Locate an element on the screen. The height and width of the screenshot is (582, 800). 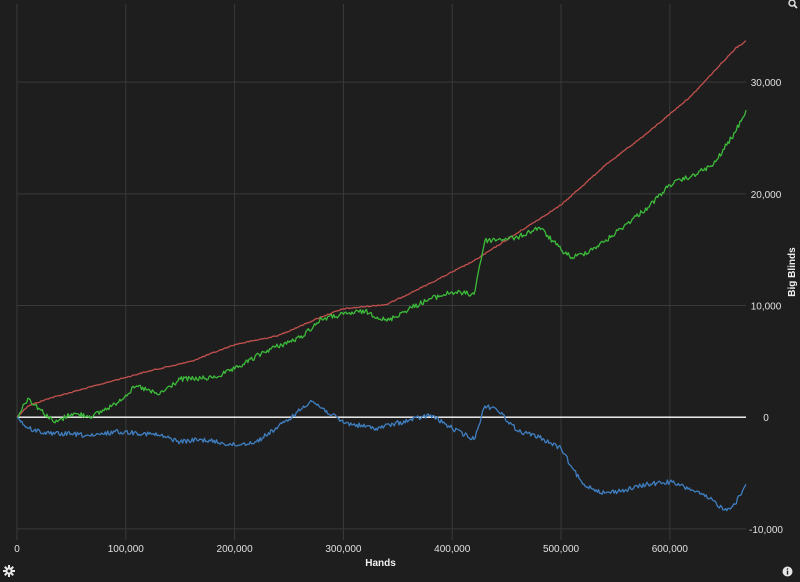
x-axis-title: Hands is located at coordinates (380, 563).